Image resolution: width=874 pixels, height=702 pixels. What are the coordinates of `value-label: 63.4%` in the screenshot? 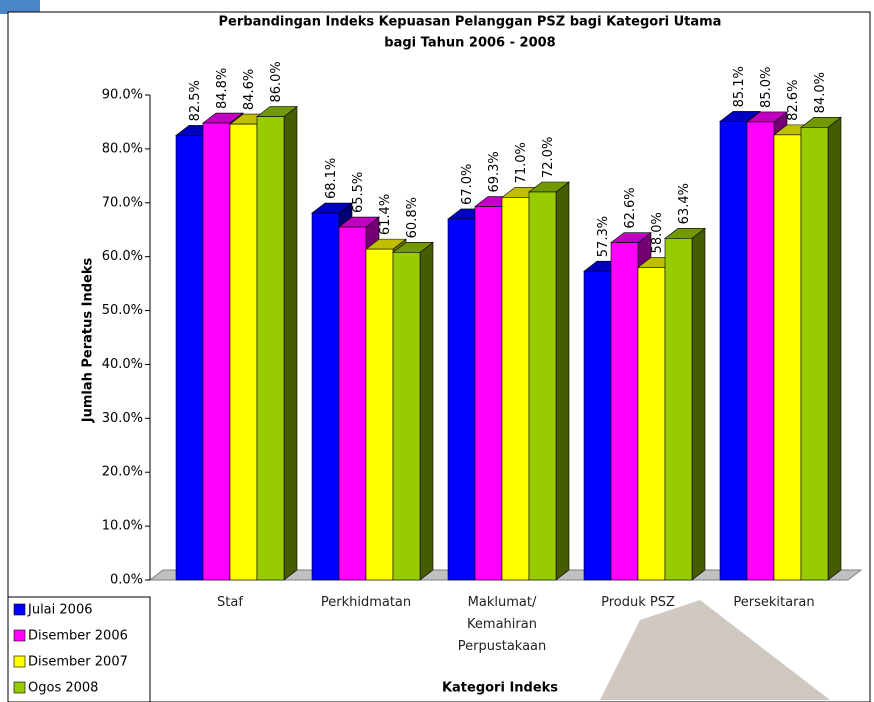 It's located at (684, 203).